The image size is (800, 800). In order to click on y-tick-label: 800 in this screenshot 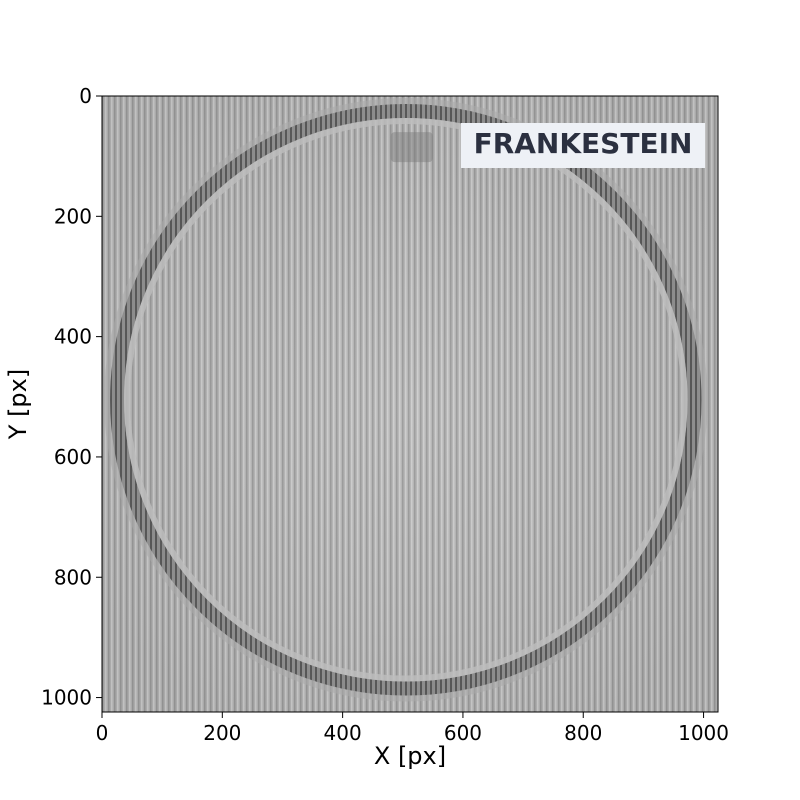, I will do `click(73, 577)`.